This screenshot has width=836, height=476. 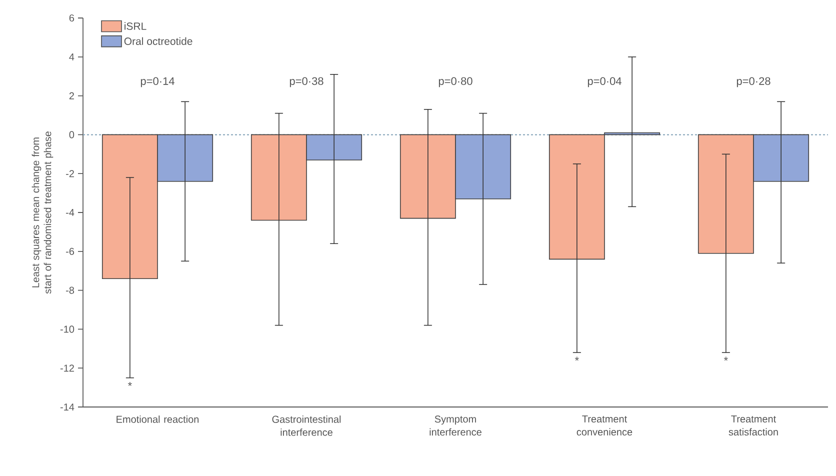 I want to click on x-tick-label: Treatment convenience, so click(x=604, y=426).